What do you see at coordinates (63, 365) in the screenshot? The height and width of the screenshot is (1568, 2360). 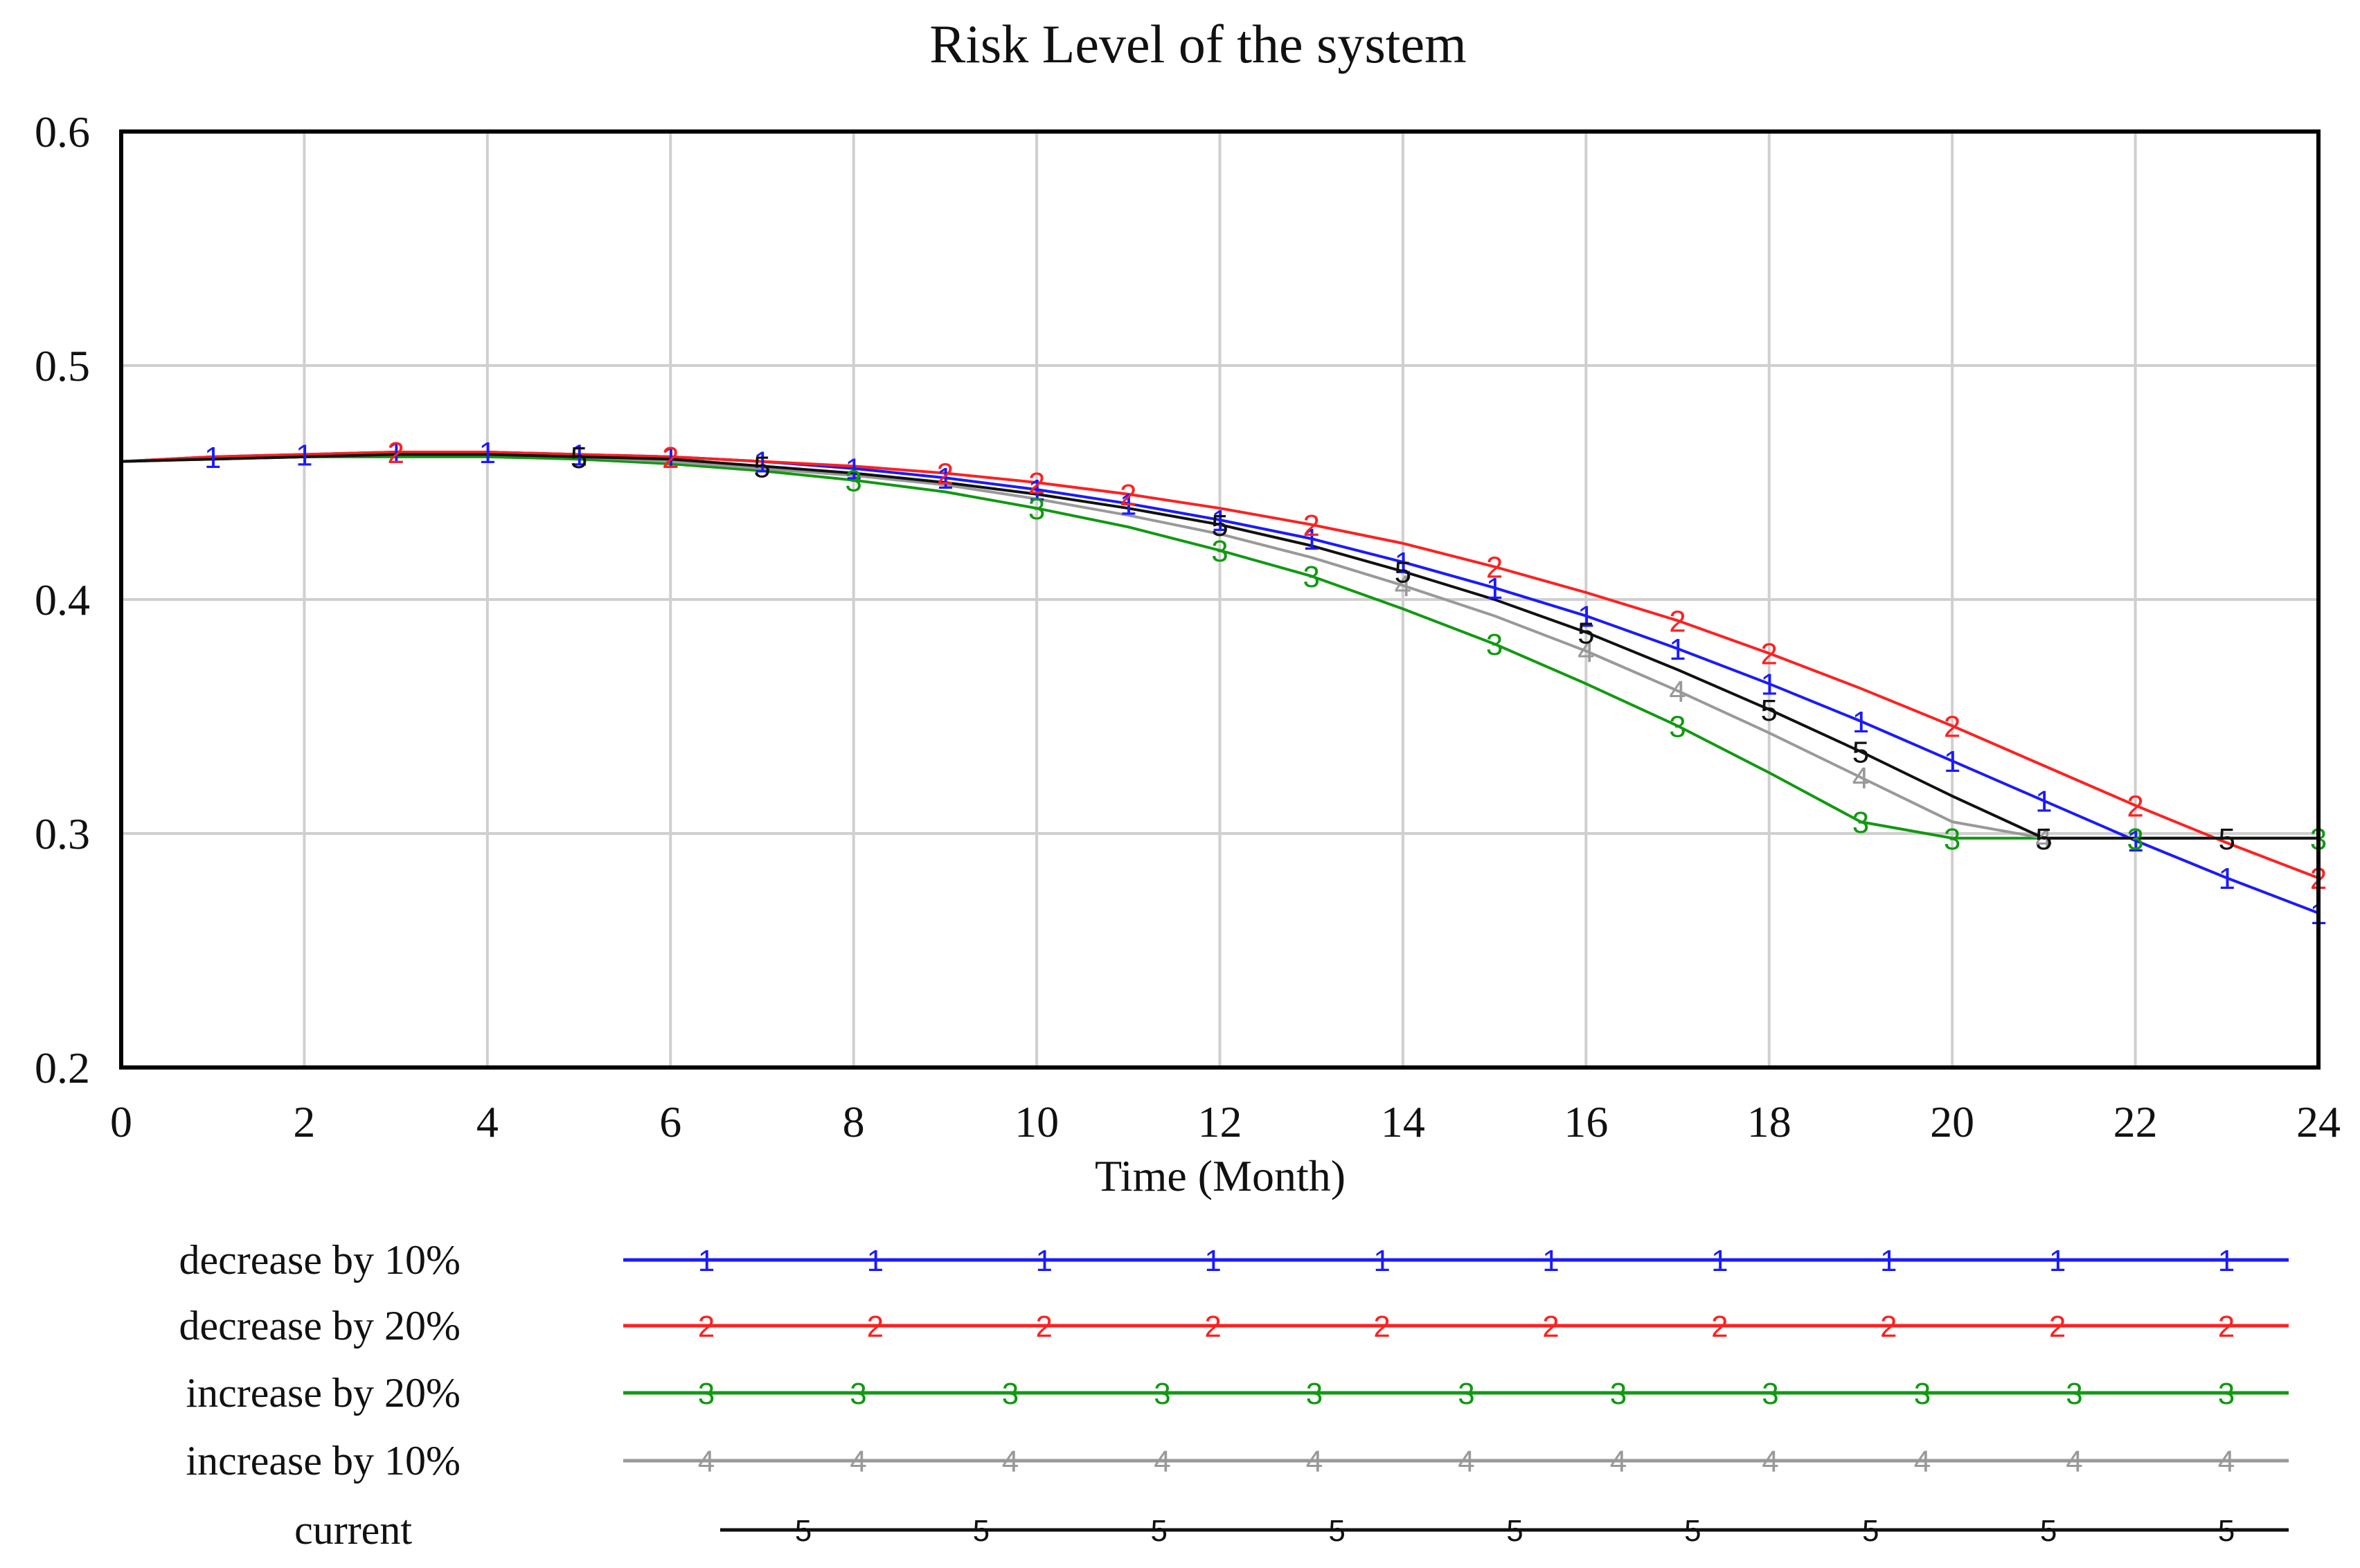 I see `y-tick-label: 0.5` at bounding box center [63, 365].